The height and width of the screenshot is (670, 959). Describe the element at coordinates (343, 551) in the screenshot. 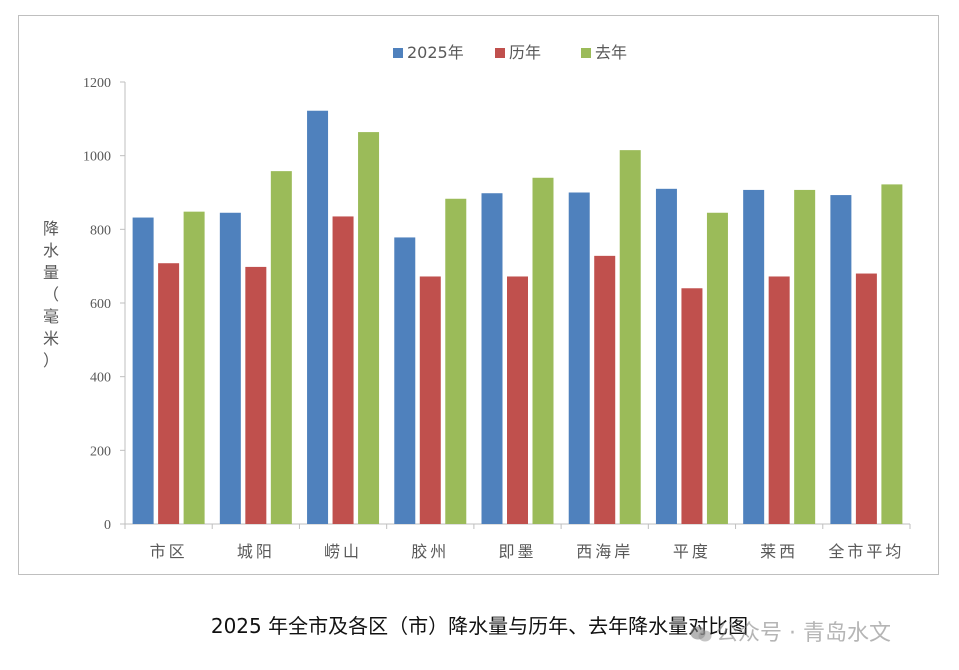

I see `x-tick-label: 崂山` at that location.